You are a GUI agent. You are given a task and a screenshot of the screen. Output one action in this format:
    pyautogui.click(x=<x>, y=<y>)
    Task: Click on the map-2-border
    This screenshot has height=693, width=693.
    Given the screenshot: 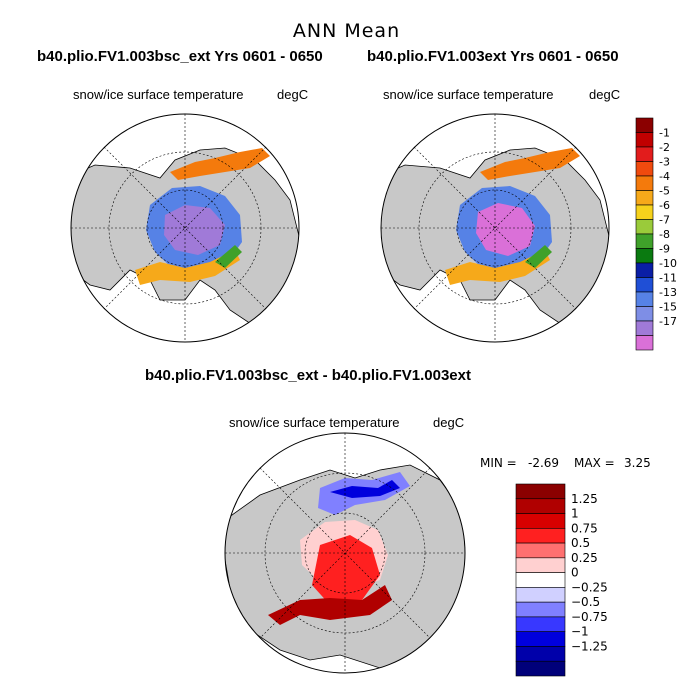 What is the action you would take?
    pyautogui.click(x=495, y=228)
    